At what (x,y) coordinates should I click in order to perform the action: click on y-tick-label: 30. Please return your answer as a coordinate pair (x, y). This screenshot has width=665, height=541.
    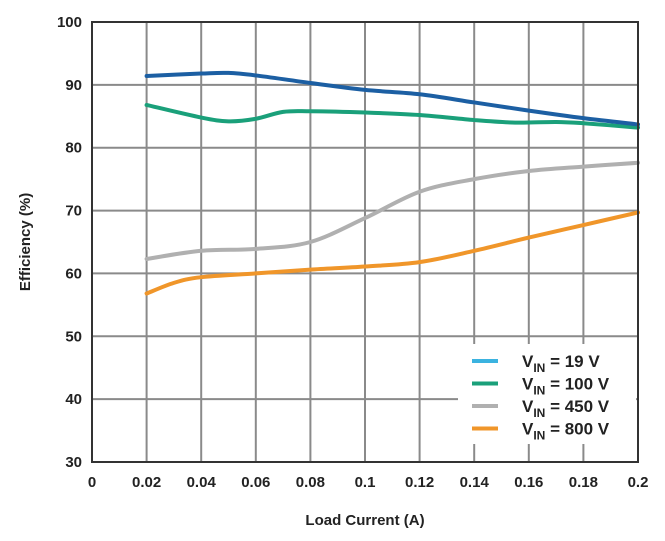
    Looking at the image, I should click on (73, 462).